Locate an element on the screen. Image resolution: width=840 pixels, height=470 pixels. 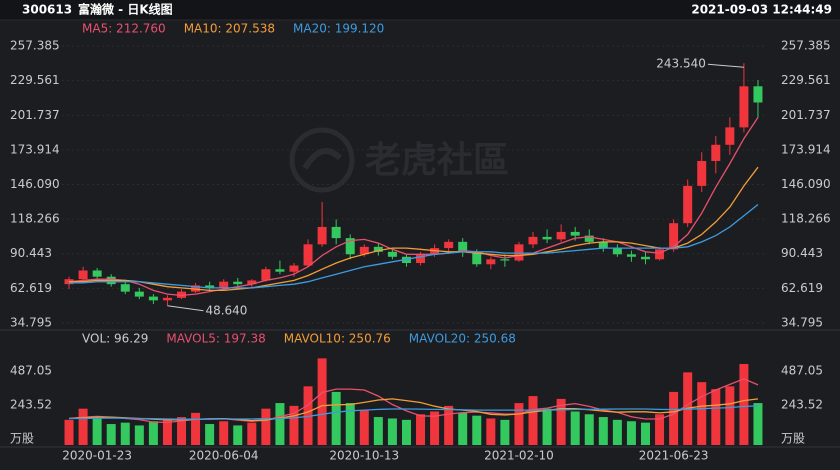
y-tick-label-left: 90.443 is located at coordinates (31, 253).